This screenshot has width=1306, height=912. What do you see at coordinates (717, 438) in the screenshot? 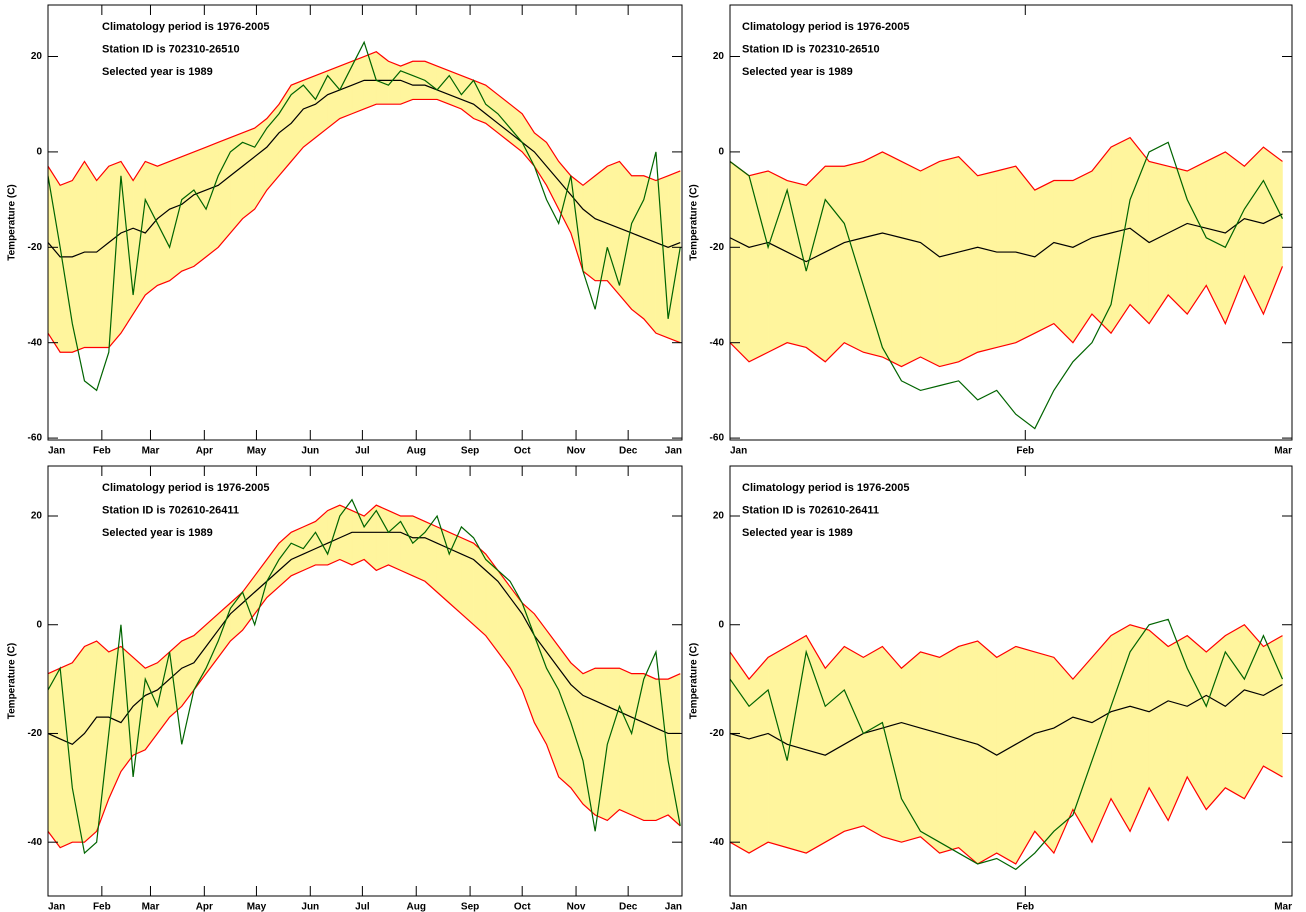
I see `y-tick-label: -60` at bounding box center [717, 438].